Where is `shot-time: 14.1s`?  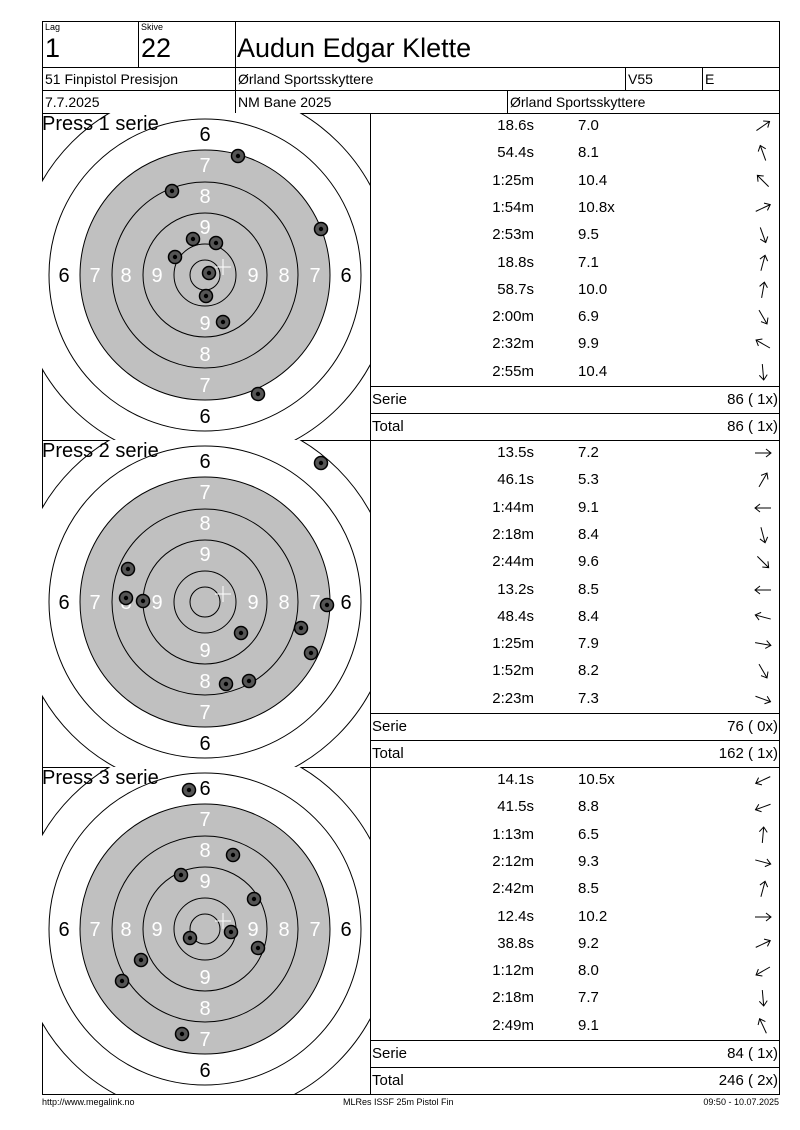 shot-time: 14.1s is located at coordinates (515, 779).